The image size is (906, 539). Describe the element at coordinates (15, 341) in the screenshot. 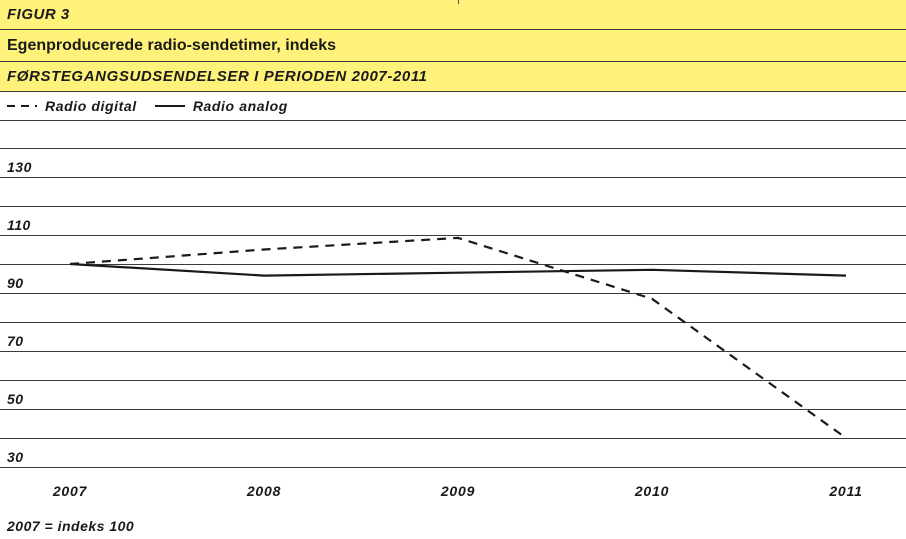

I see `y-tick-label-70: 70` at that location.